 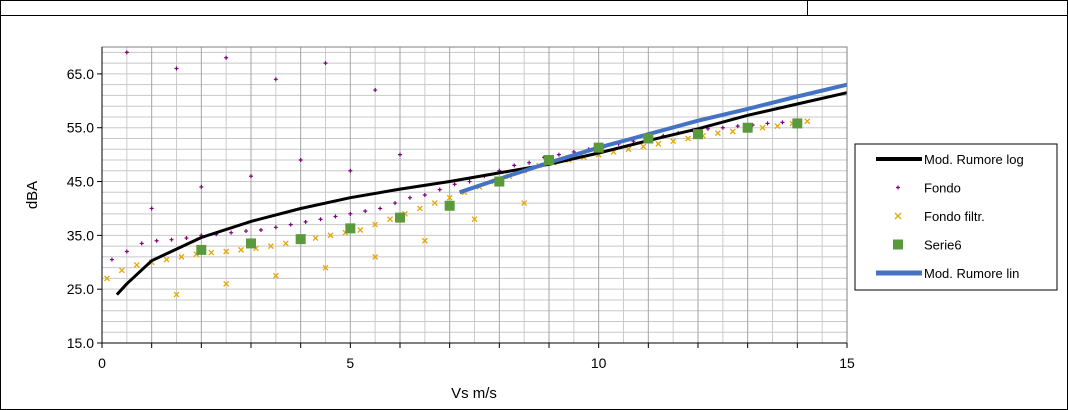 I want to click on legend-label: Mod. Rumore lin, so click(x=971, y=273).